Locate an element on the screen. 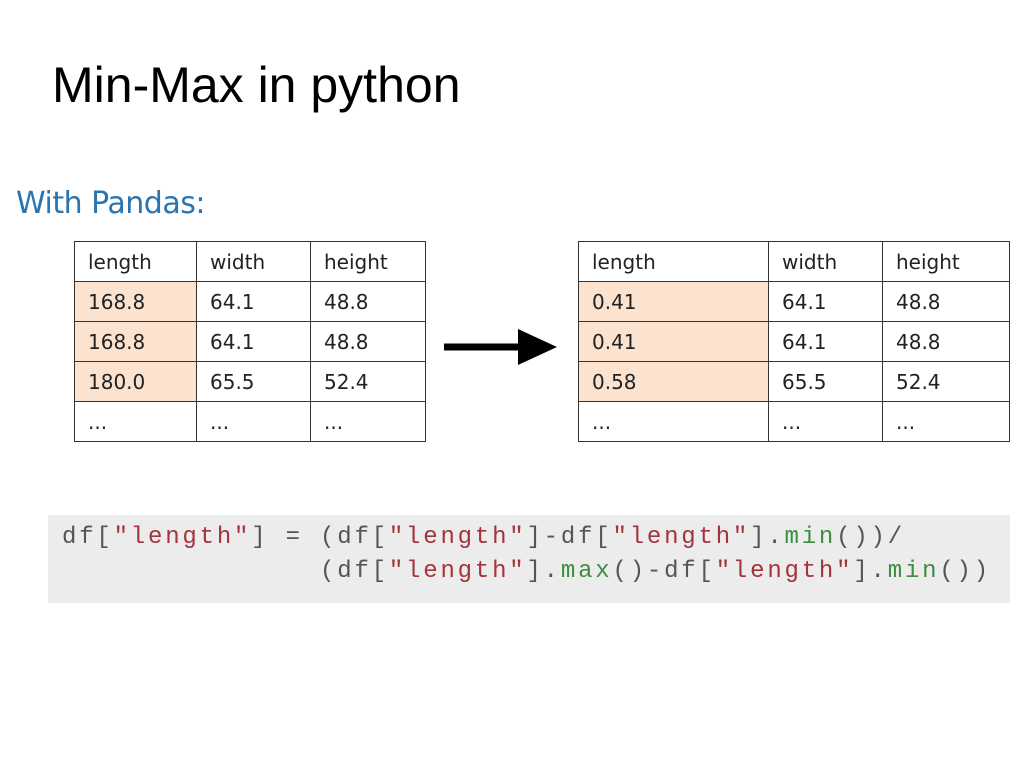  slide-subtitle: With Pandas: is located at coordinates (110, 203).